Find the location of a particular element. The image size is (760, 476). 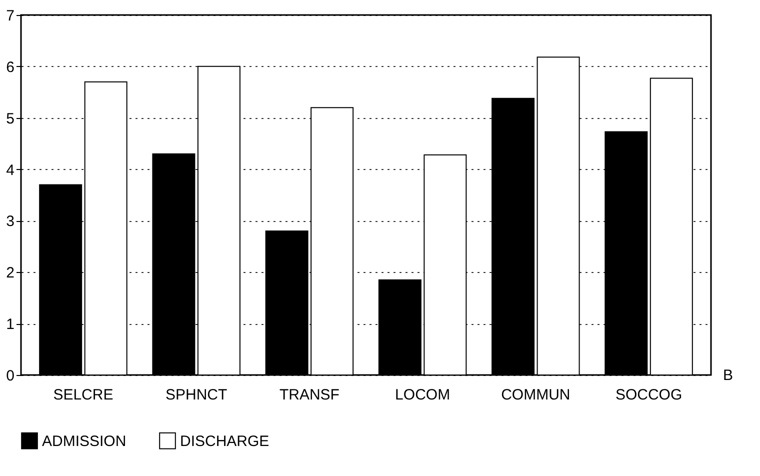

x-tick-label: SELCRE is located at coordinates (83, 395).